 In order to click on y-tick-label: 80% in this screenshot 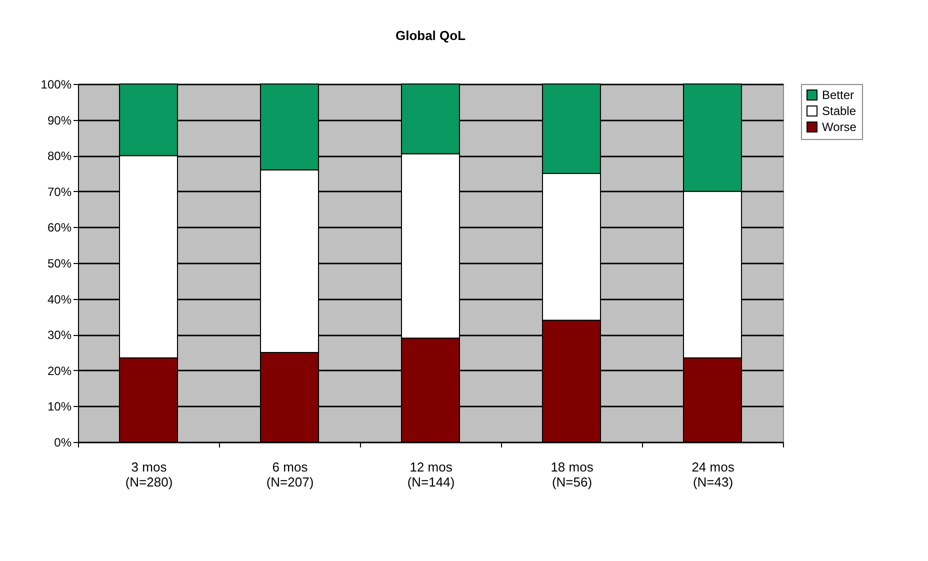, I will do `click(59, 156)`.